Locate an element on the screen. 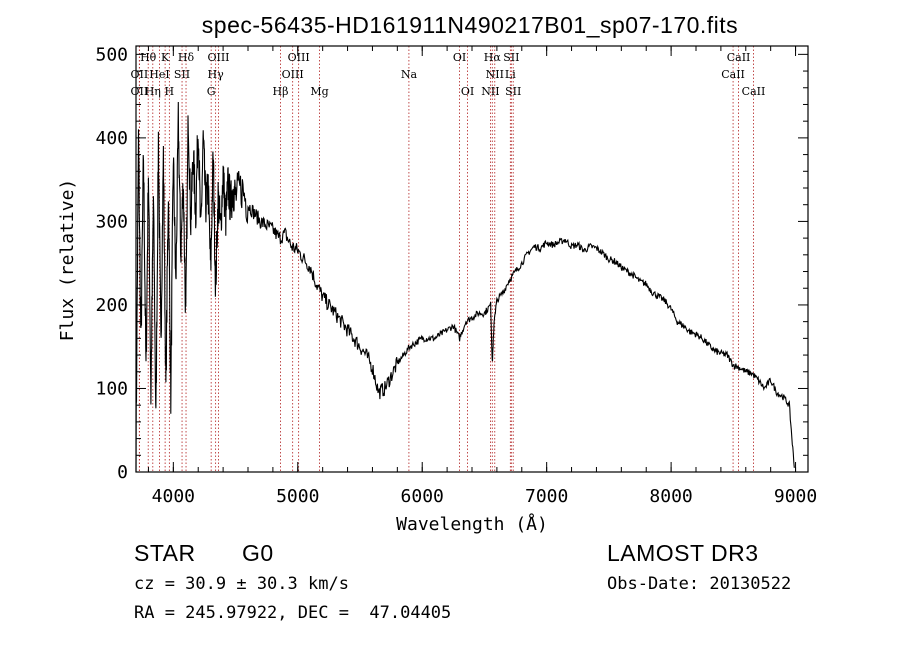 The image size is (900, 649). line-label-12: Hβ is located at coordinates (281, 91).